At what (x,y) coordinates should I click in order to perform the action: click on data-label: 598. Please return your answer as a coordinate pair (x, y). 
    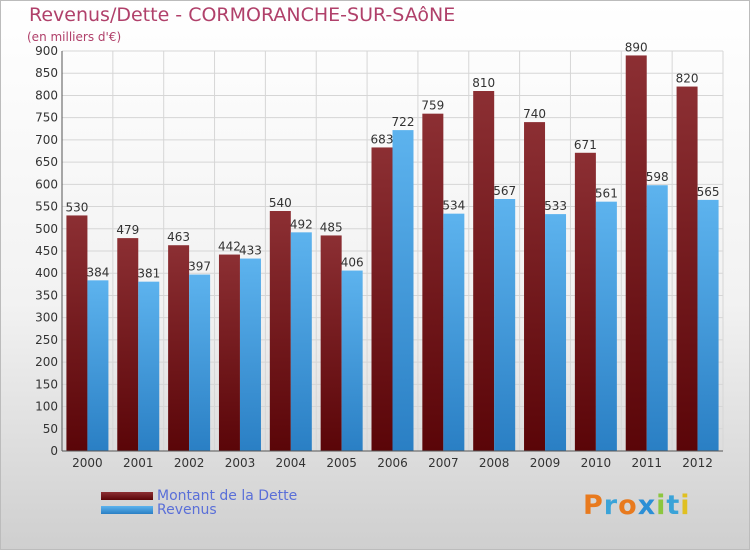
    Looking at the image, I should click on (657, 177).